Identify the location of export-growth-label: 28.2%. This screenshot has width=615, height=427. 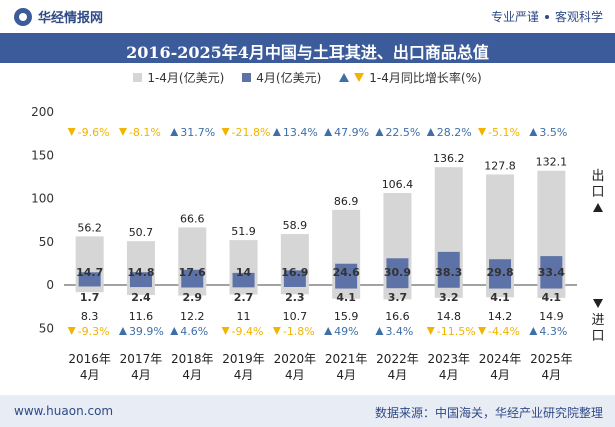
(454, 132).